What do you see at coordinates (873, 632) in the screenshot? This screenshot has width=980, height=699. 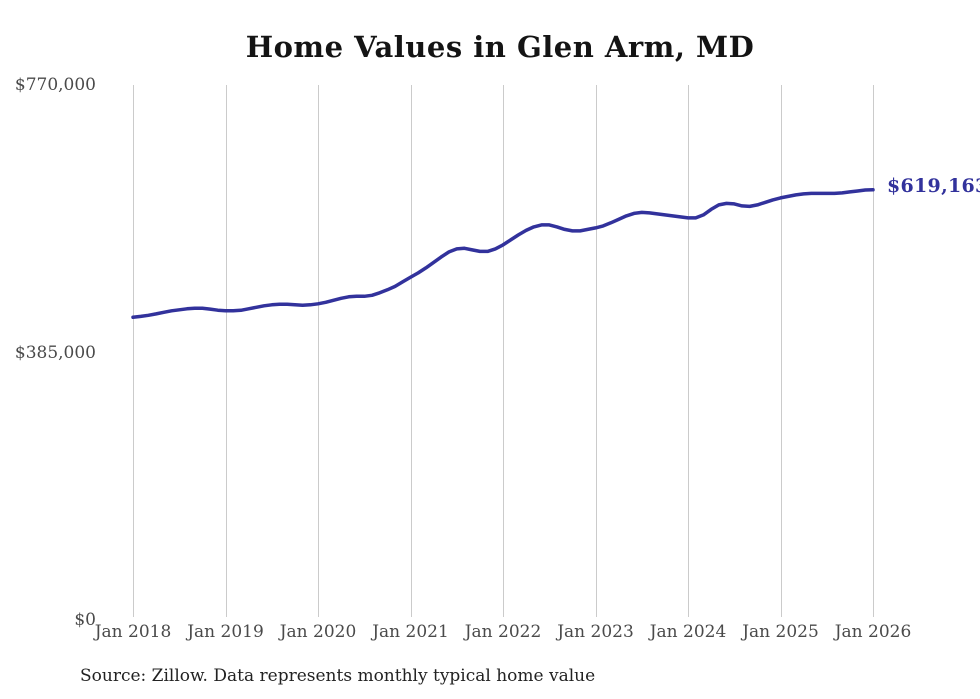 I see `x-tick-label: Jan 2026` at bounding box center [873, 632].